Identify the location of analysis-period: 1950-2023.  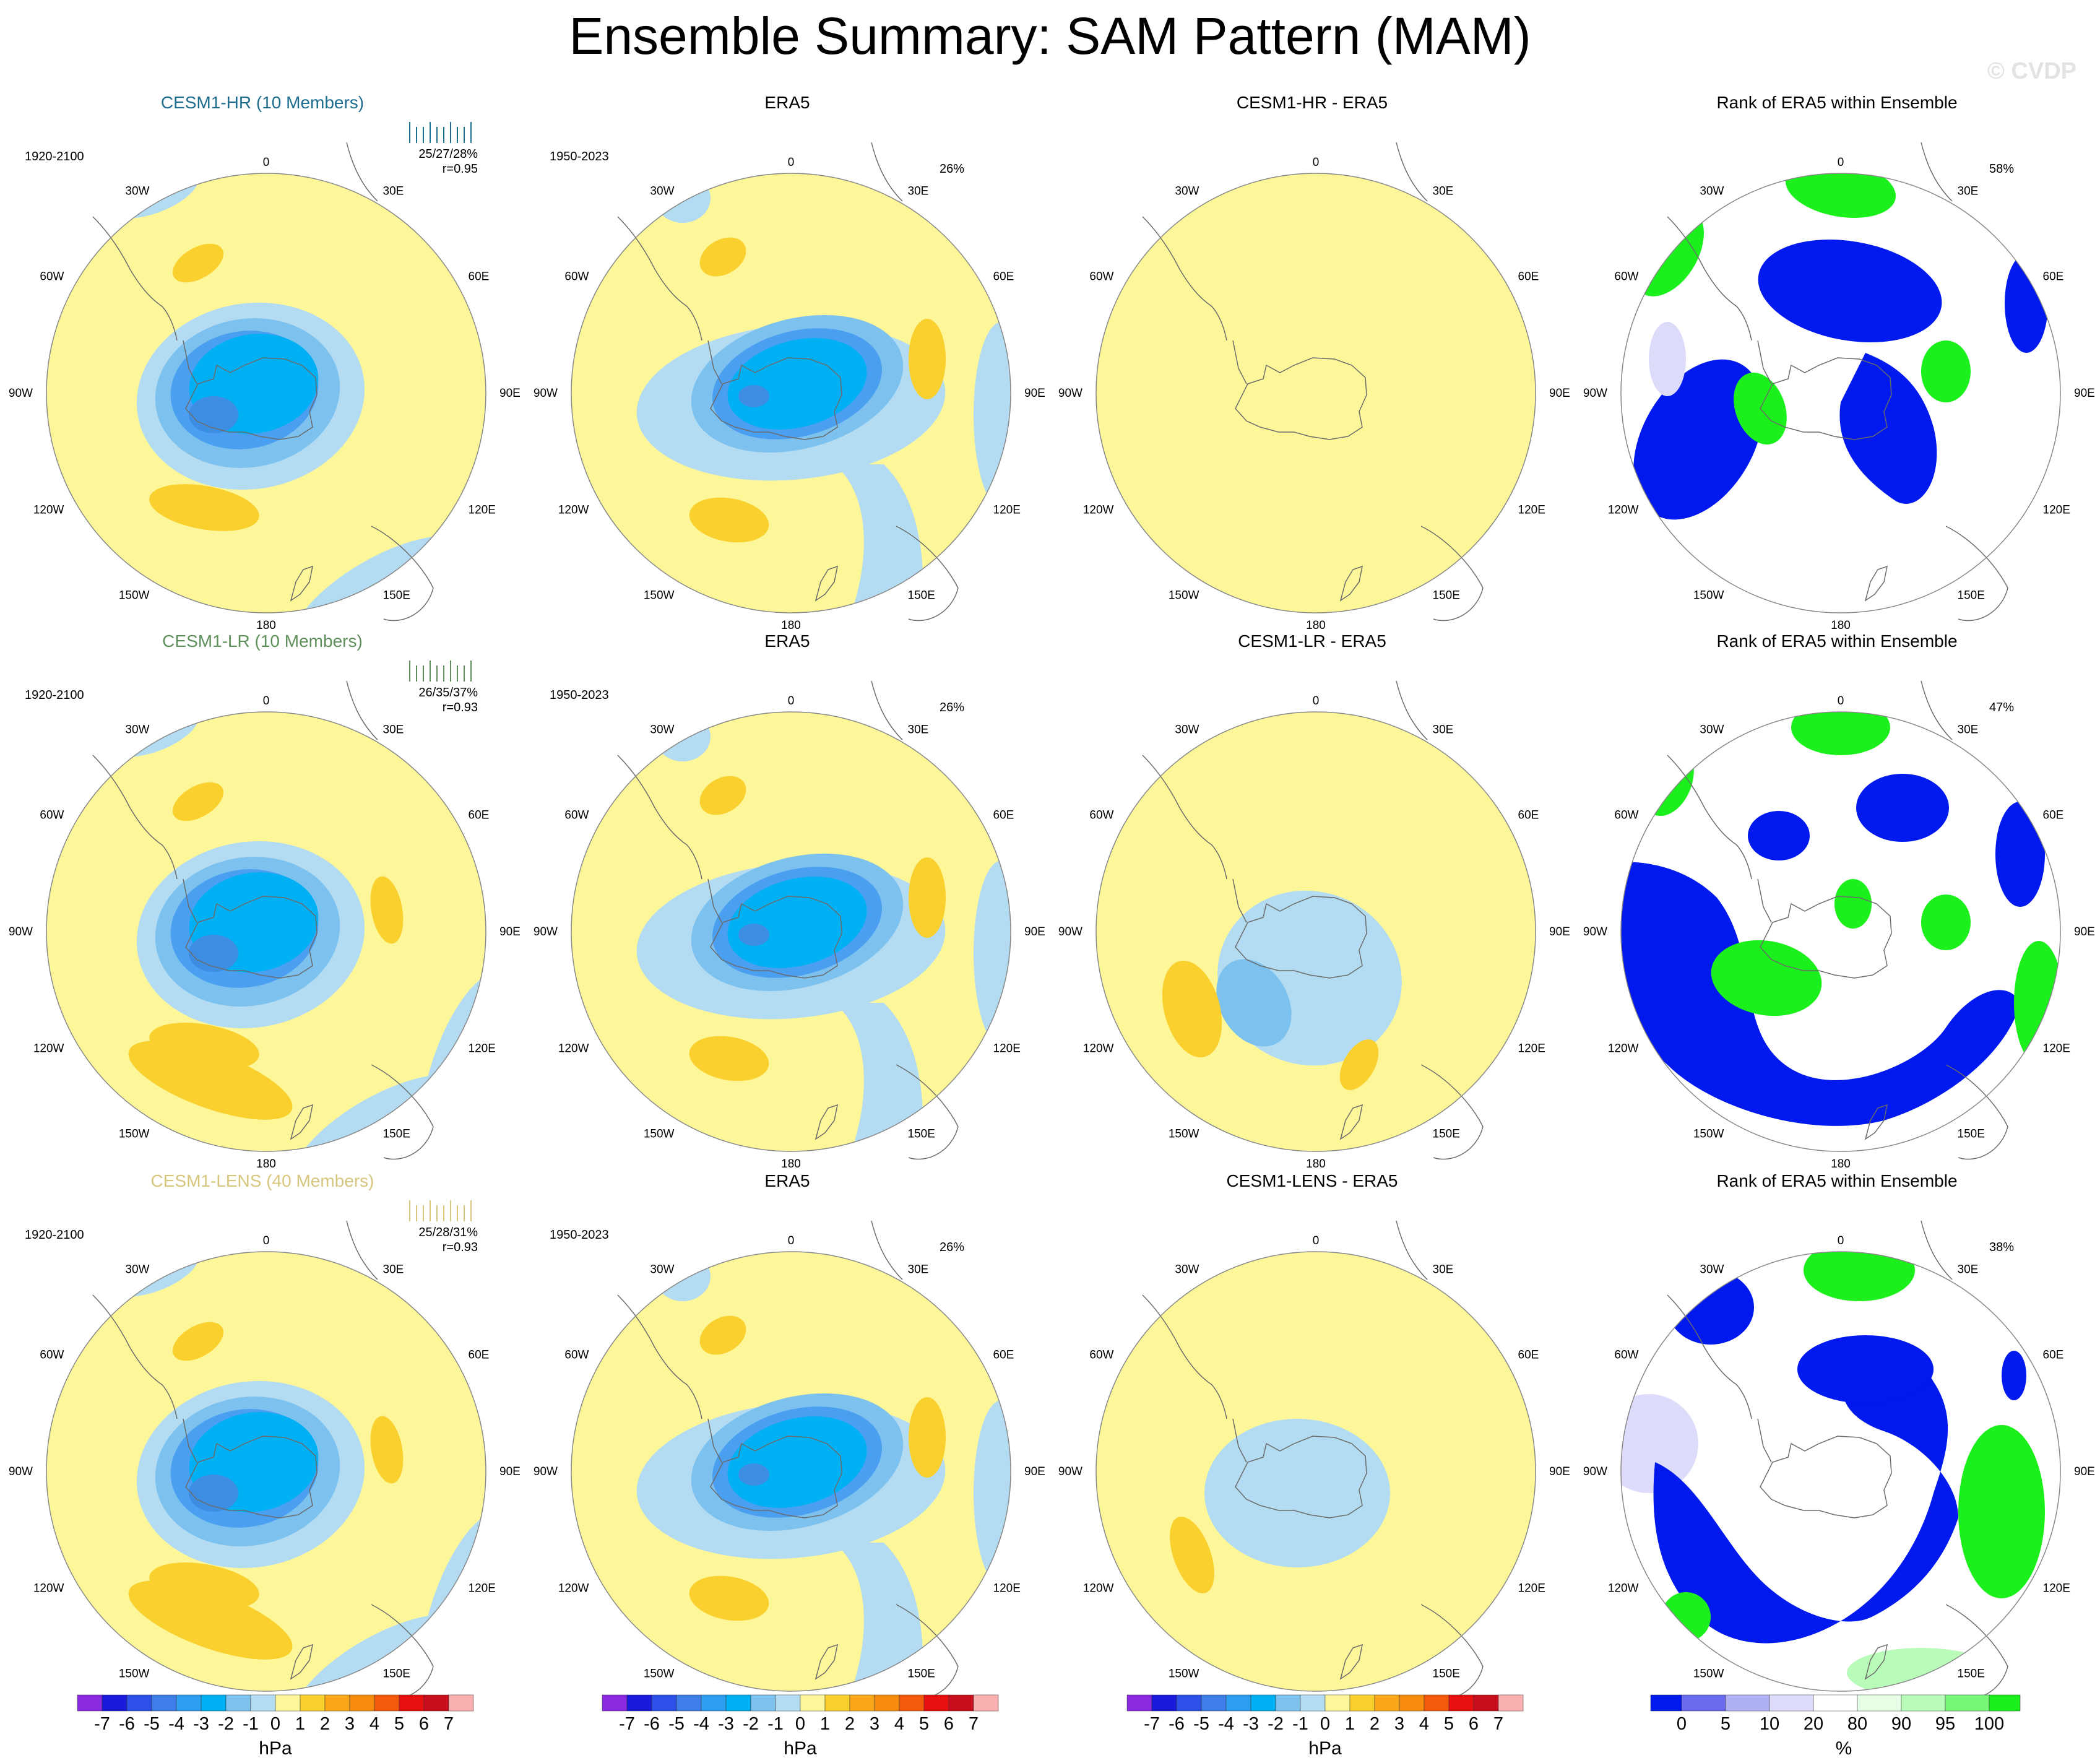
(579, 1235).